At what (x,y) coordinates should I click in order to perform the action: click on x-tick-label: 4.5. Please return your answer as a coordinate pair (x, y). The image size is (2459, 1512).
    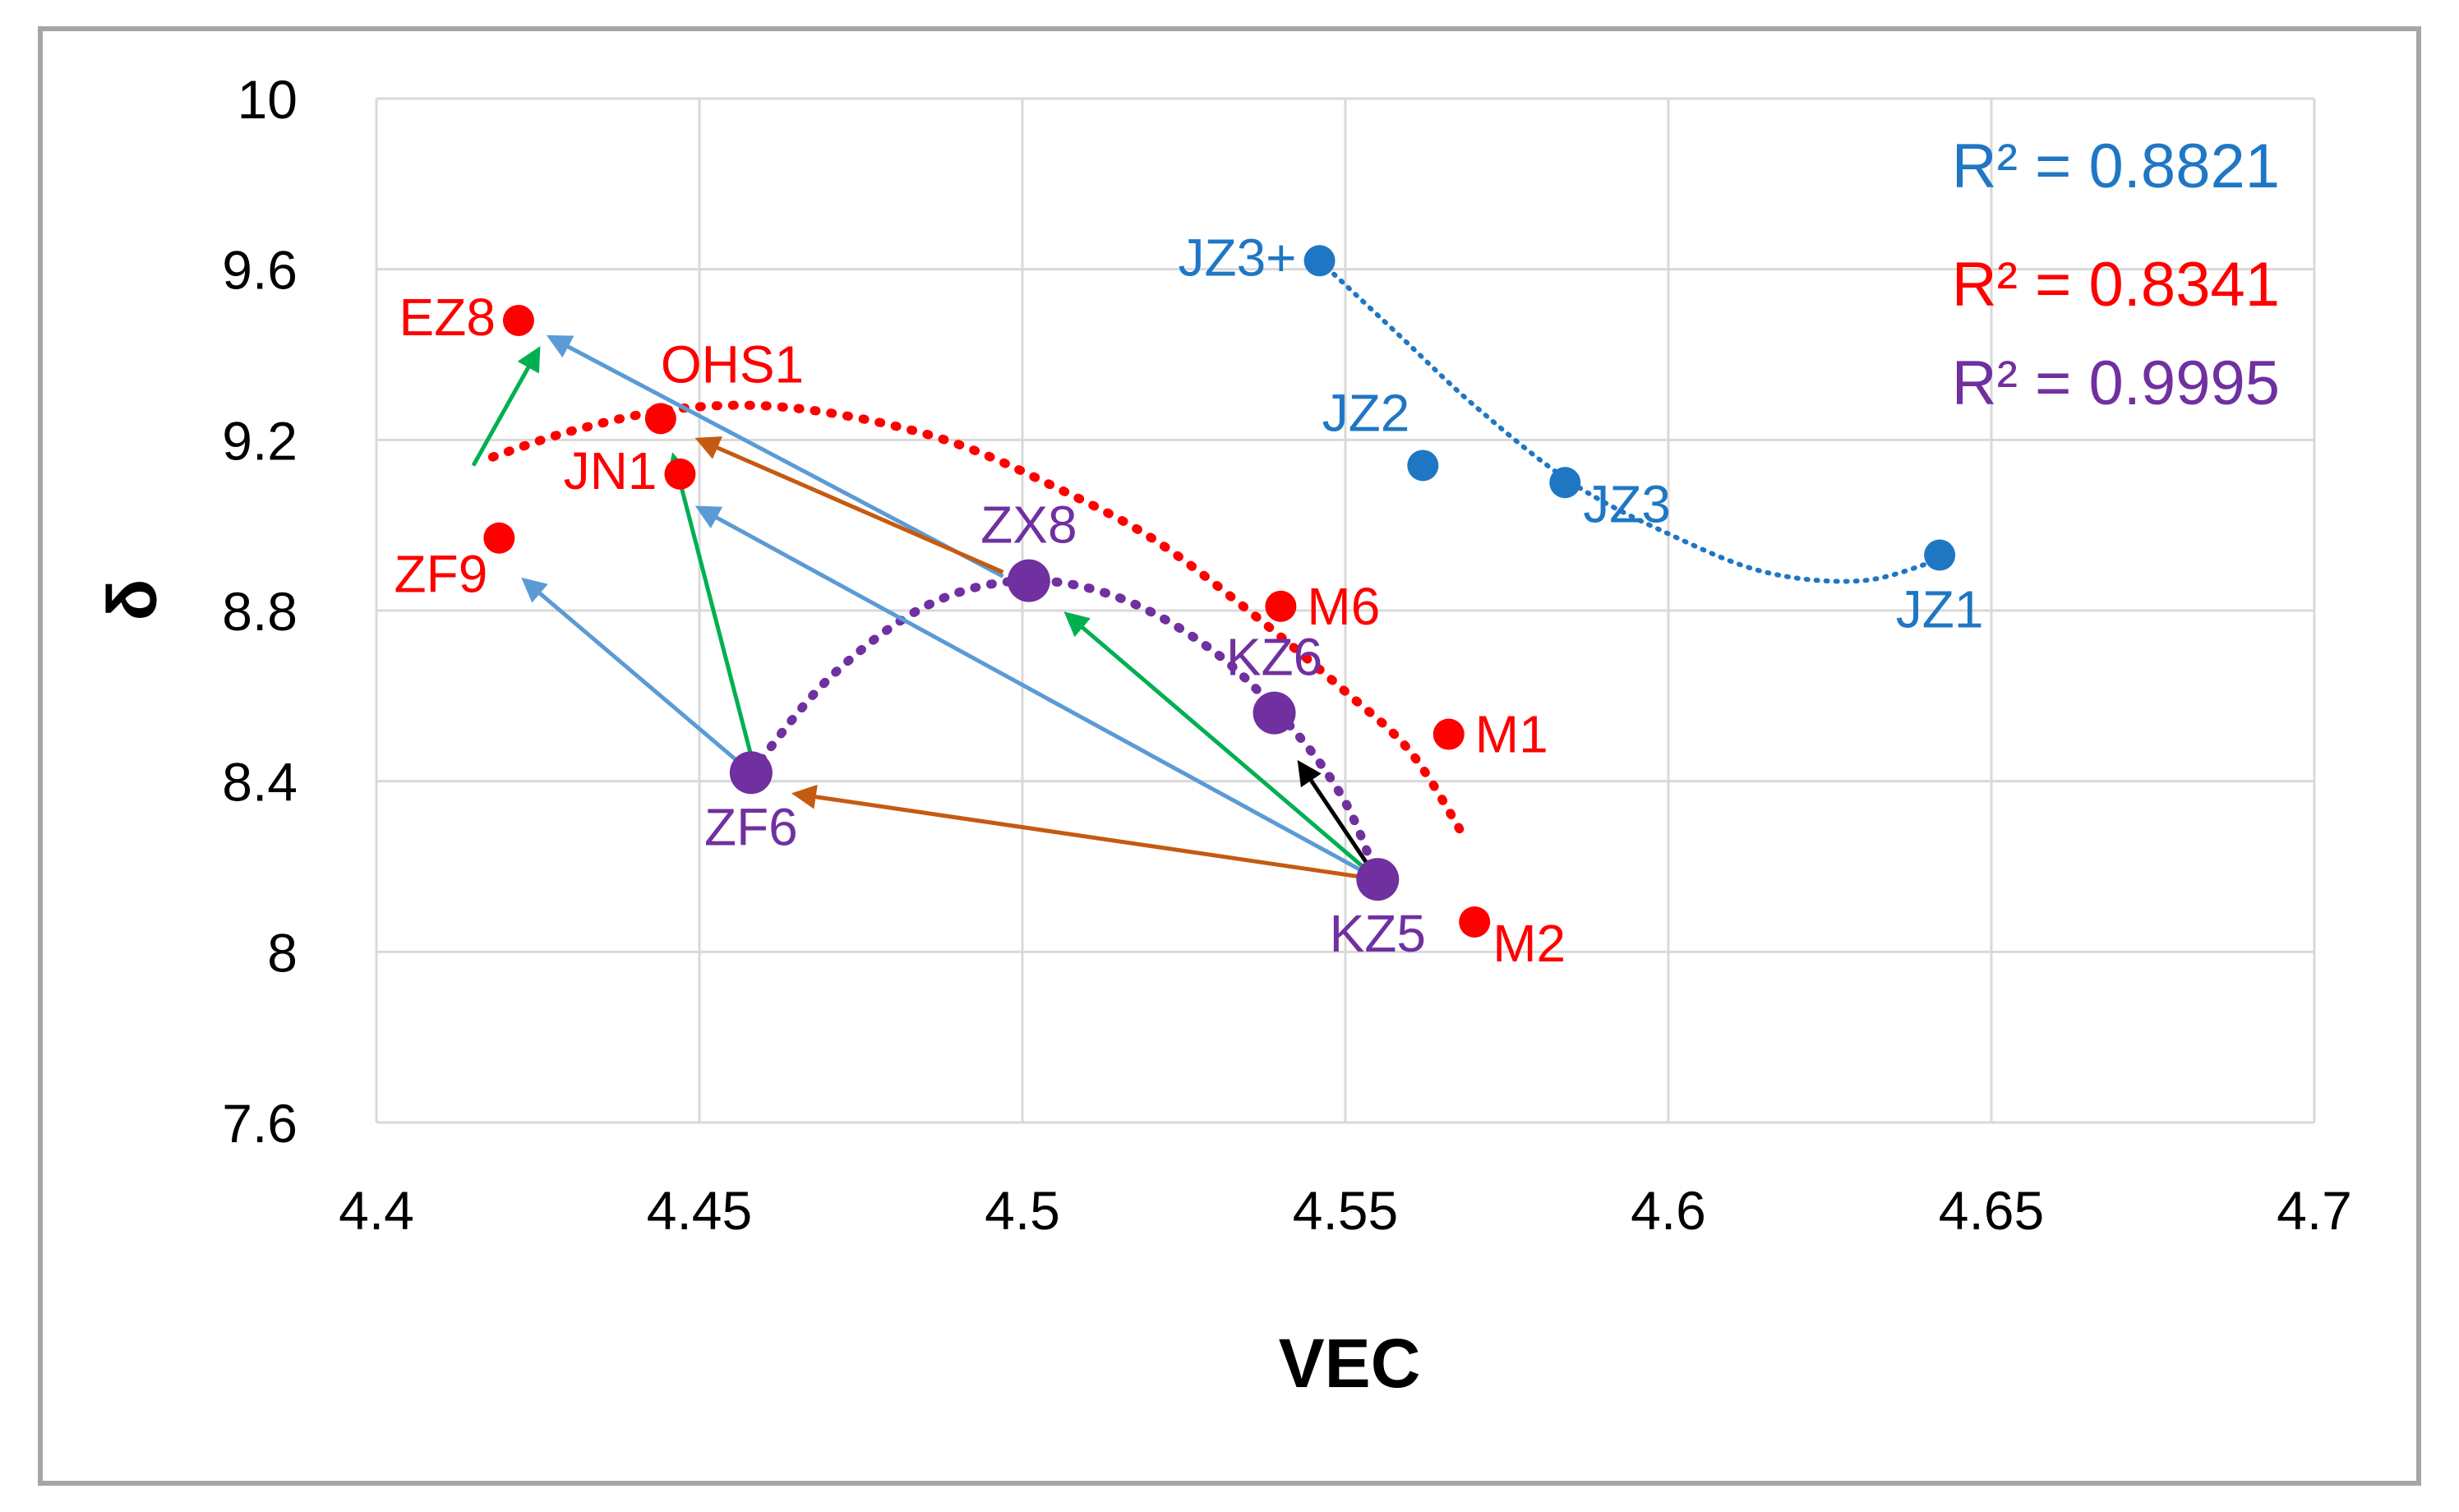
    Looking at the image, I should click on (1023, 1210).